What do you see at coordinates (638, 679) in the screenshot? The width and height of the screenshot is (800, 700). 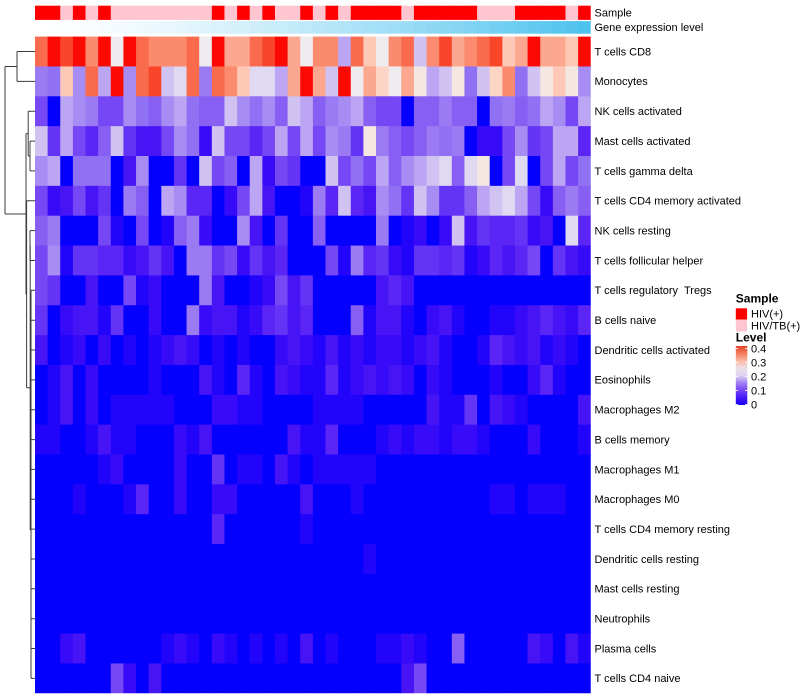 I see `svg-text: T cells CD4 naive` at bounding box center [638, 679].